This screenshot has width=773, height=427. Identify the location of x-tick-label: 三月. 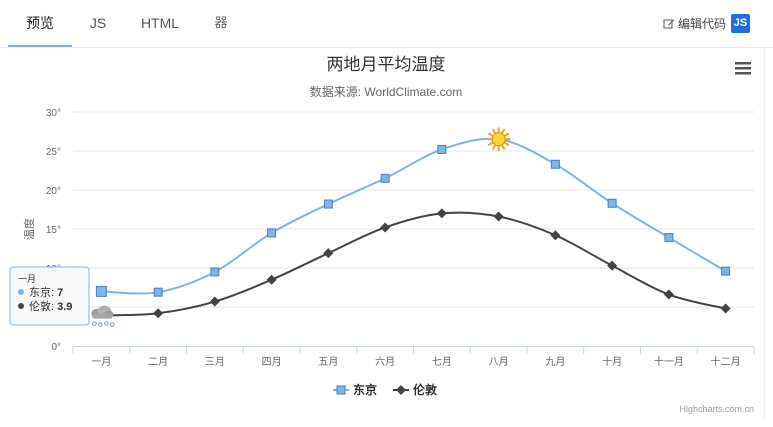
(215, 362).